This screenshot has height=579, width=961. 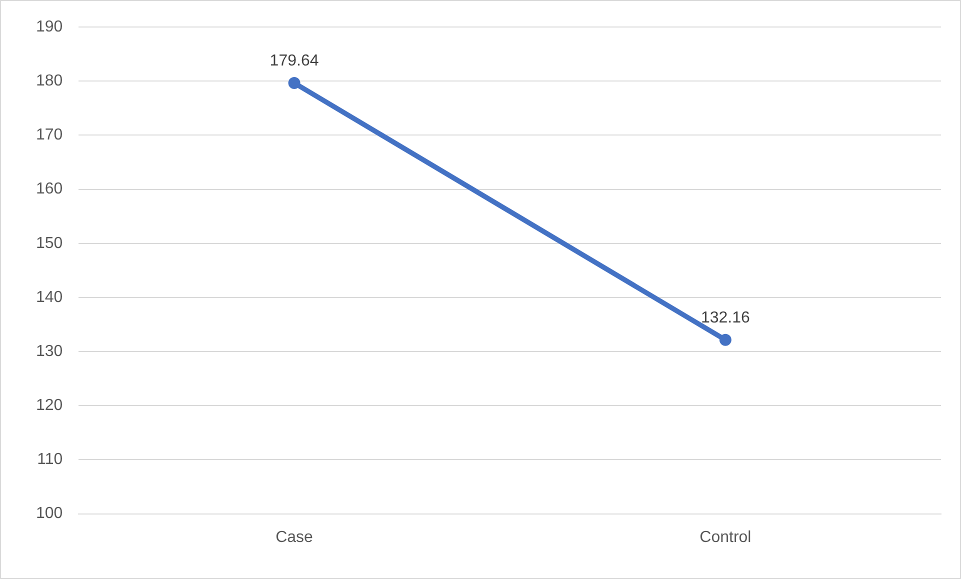 What do you see at coordinates (49, 189) in the screenshot?
I see `y-tick-label: 160` at bounding box center [49, 189].